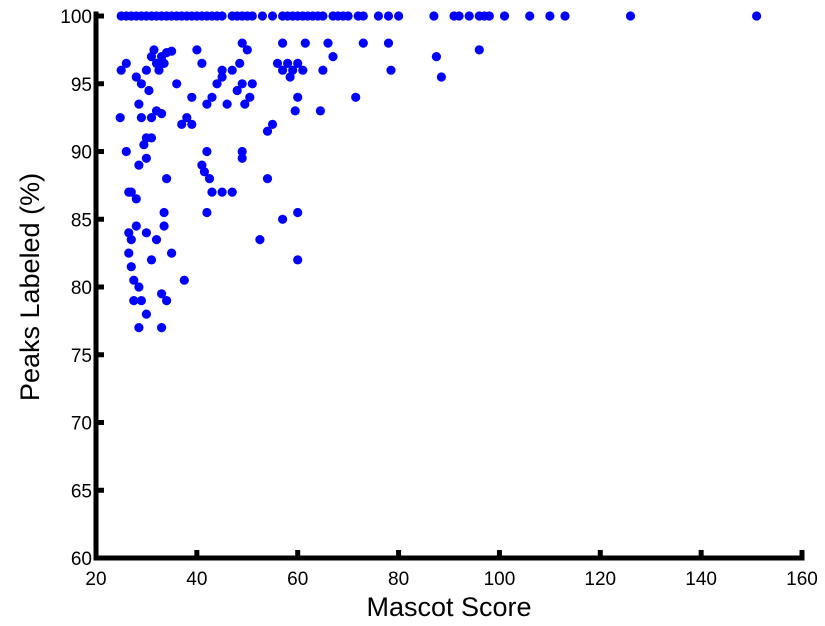 The width and height of the screenshot is (825, 626). I want to click on y-tick-label: 100, so click(76, 17).